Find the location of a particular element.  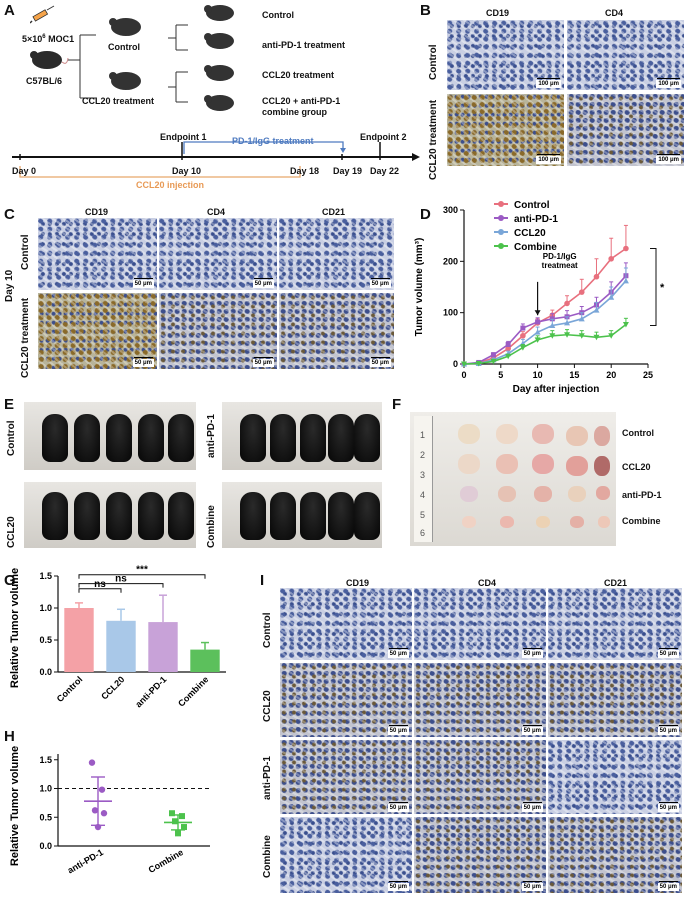

ccl20-injection-label: CCL20 injection is located at coordinates (170, 185).